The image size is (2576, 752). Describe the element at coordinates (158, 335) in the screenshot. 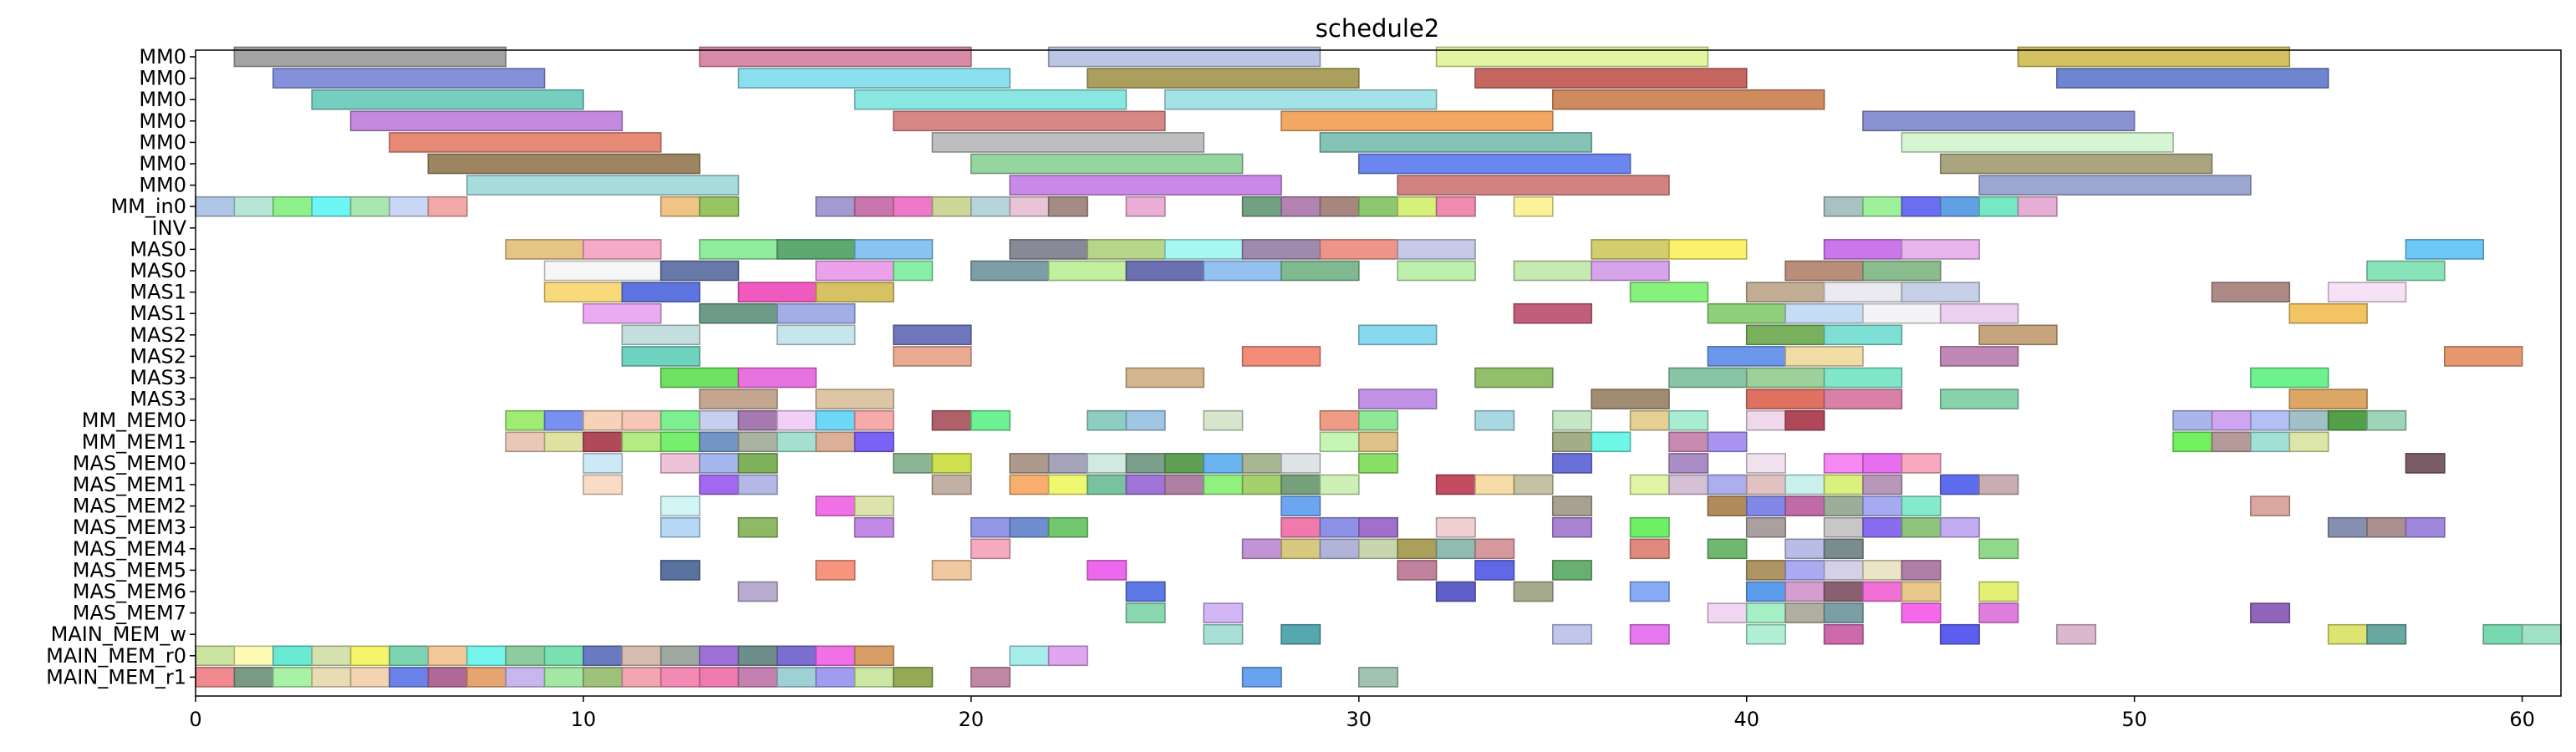

I see `y-tick-label: MAS2` at that location.